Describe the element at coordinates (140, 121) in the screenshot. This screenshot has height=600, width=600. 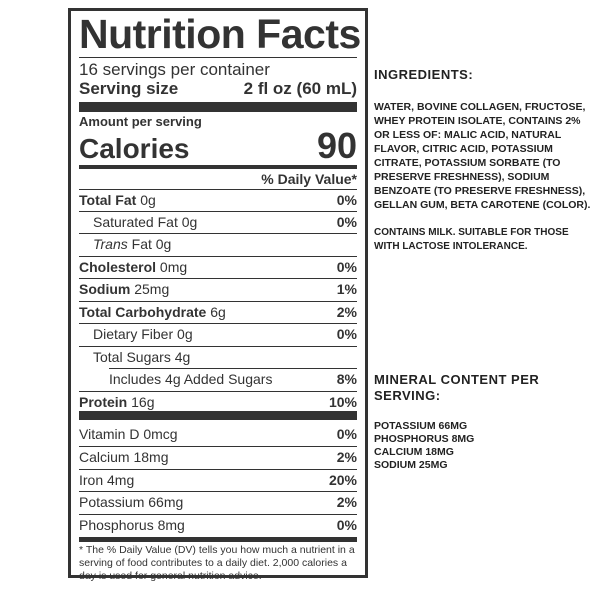
I see `amount-per-serving-text: Amount per serving` at that location.